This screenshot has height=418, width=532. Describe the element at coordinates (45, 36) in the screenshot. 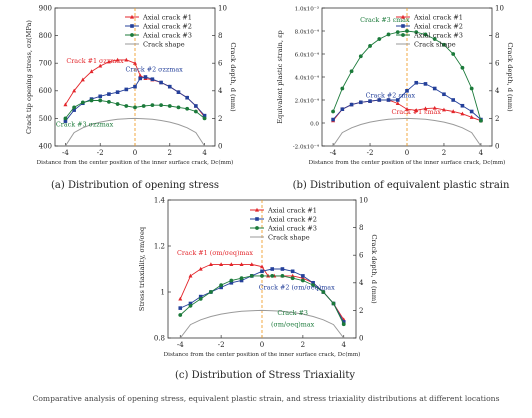

I see `y-tick-label: 800` at that location.